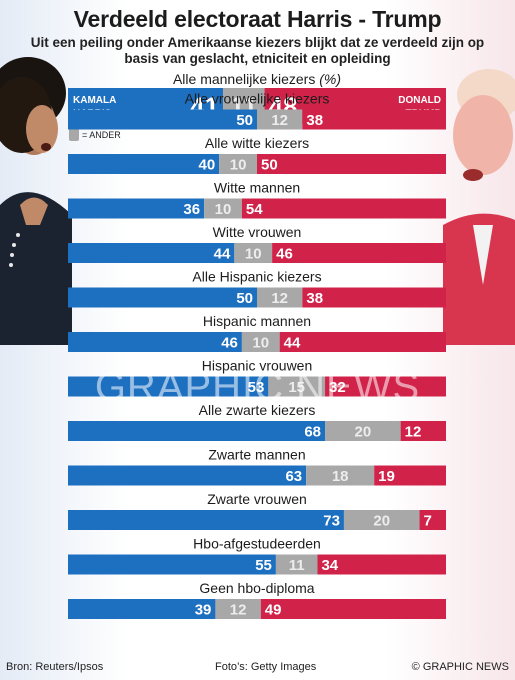 The height and width of the screenshot is (680, 515). What do you see at coordinates (222, 253) in the screenshot?
I see `harris-value-label: 44` at bounding box center [222, 253].